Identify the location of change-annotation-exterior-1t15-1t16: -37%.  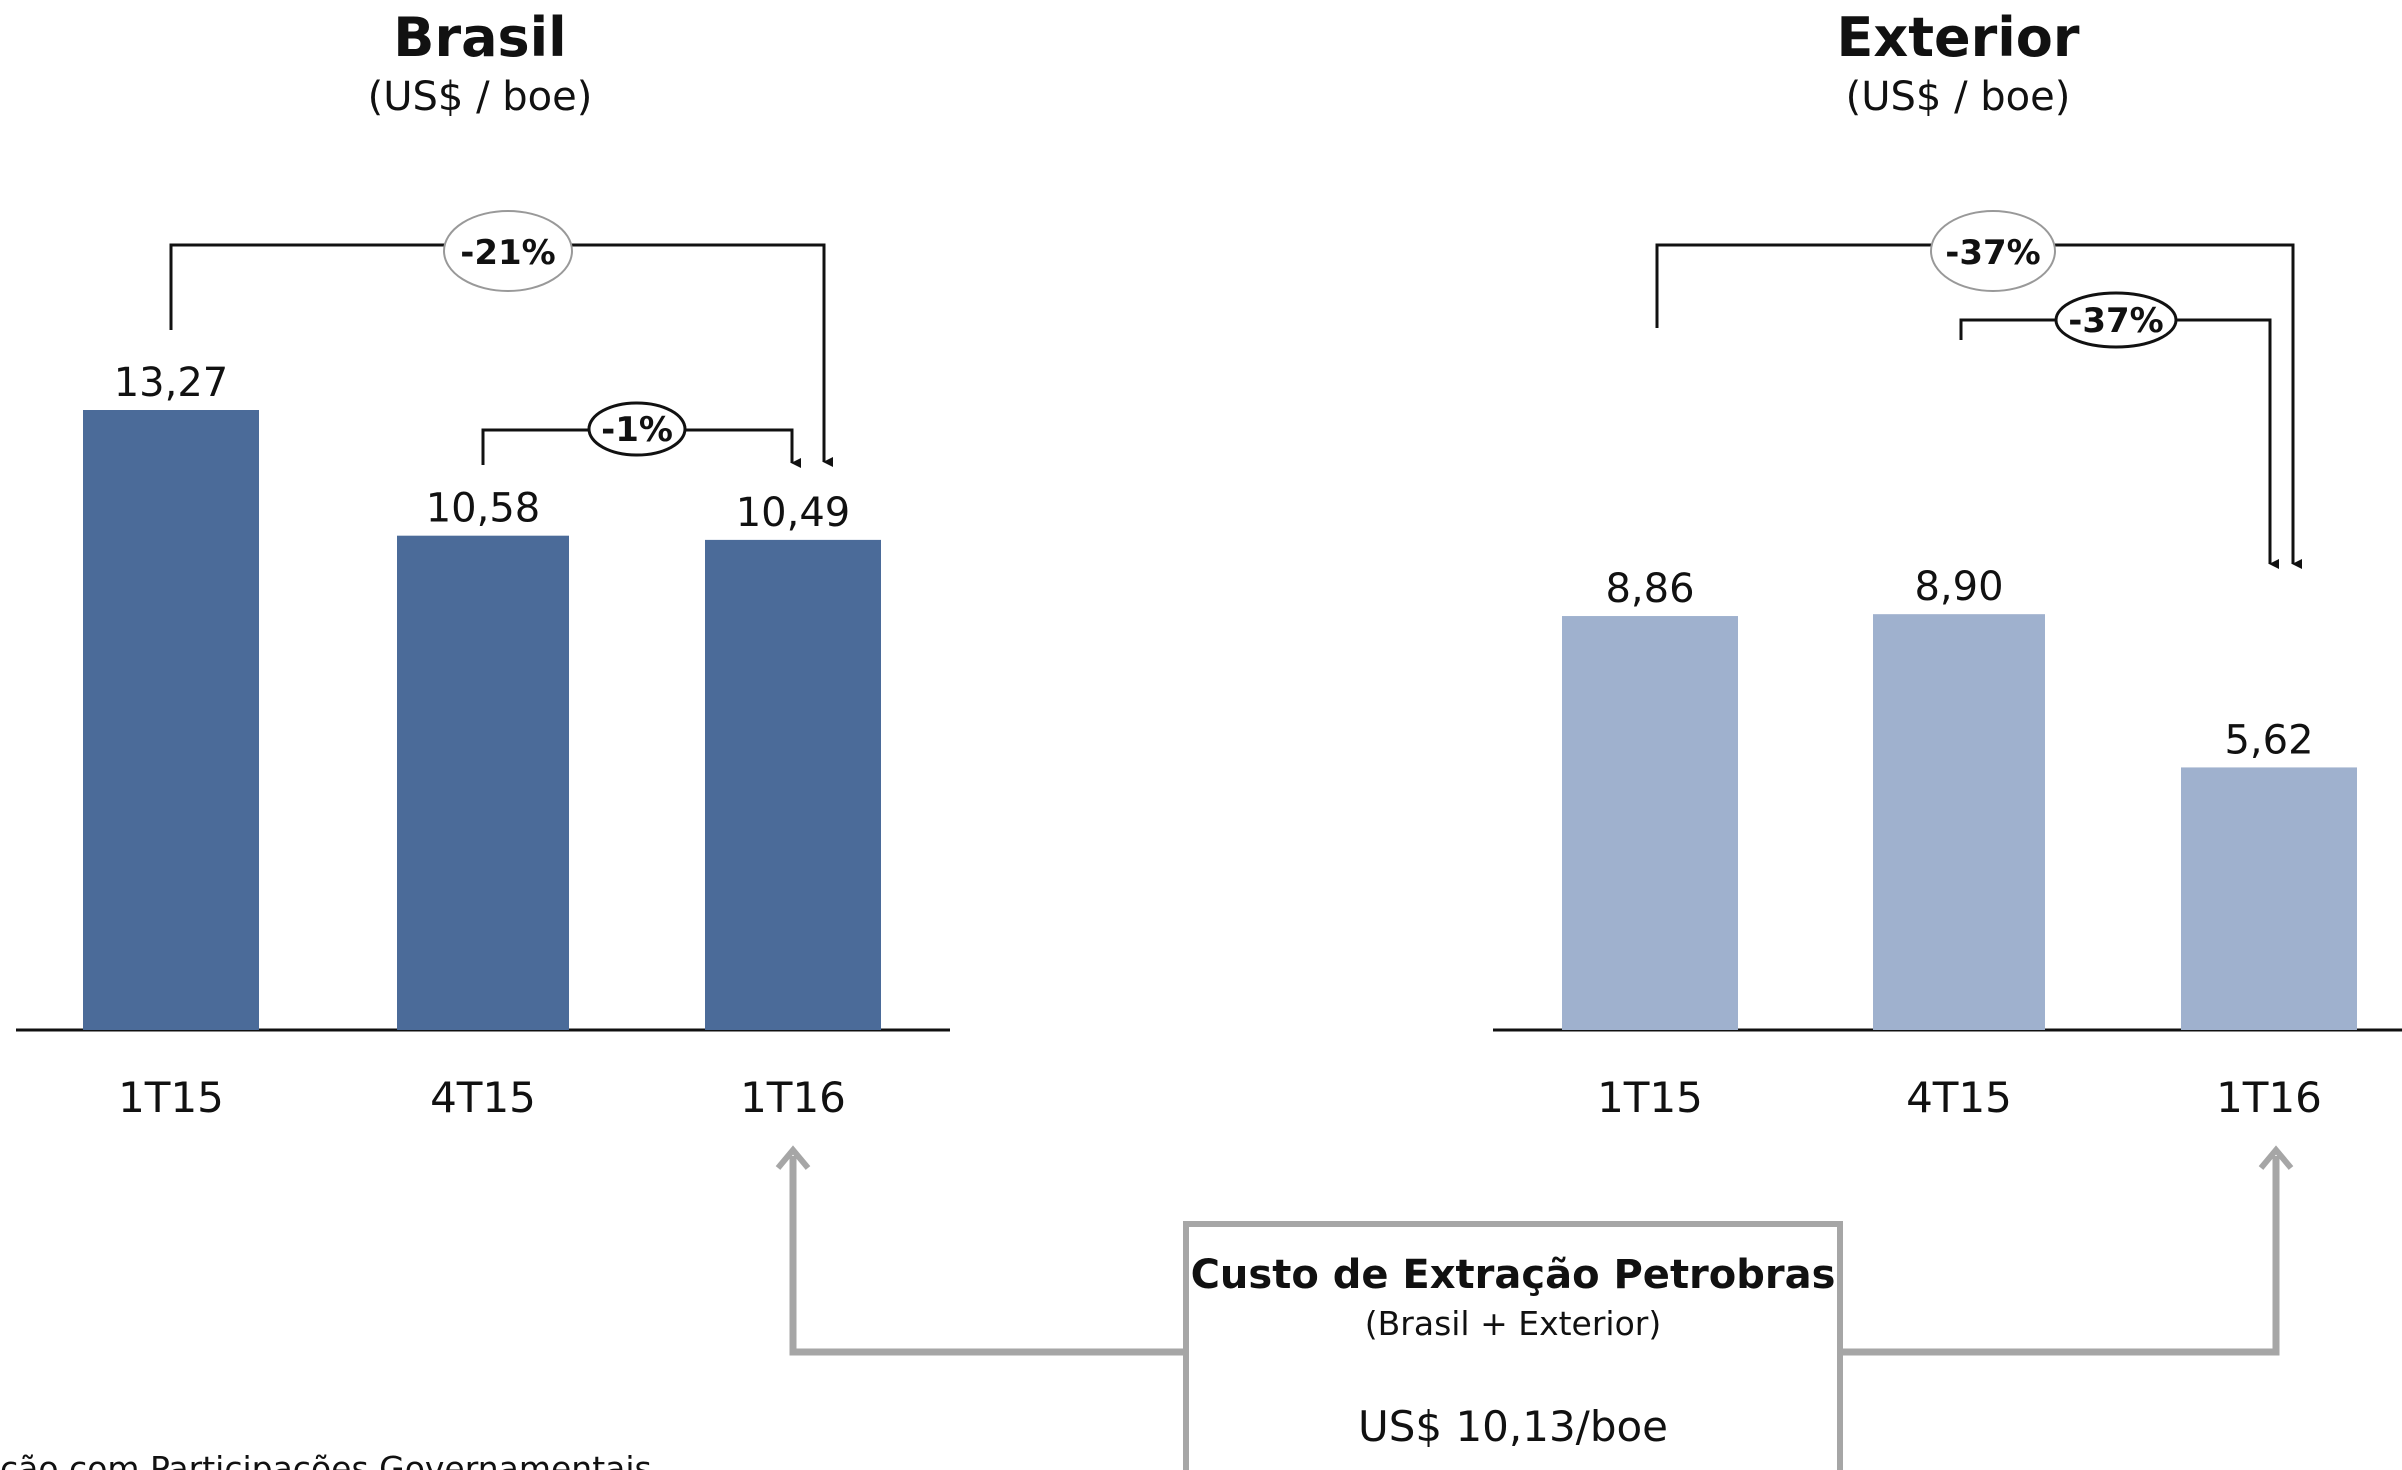
(1978, 389).